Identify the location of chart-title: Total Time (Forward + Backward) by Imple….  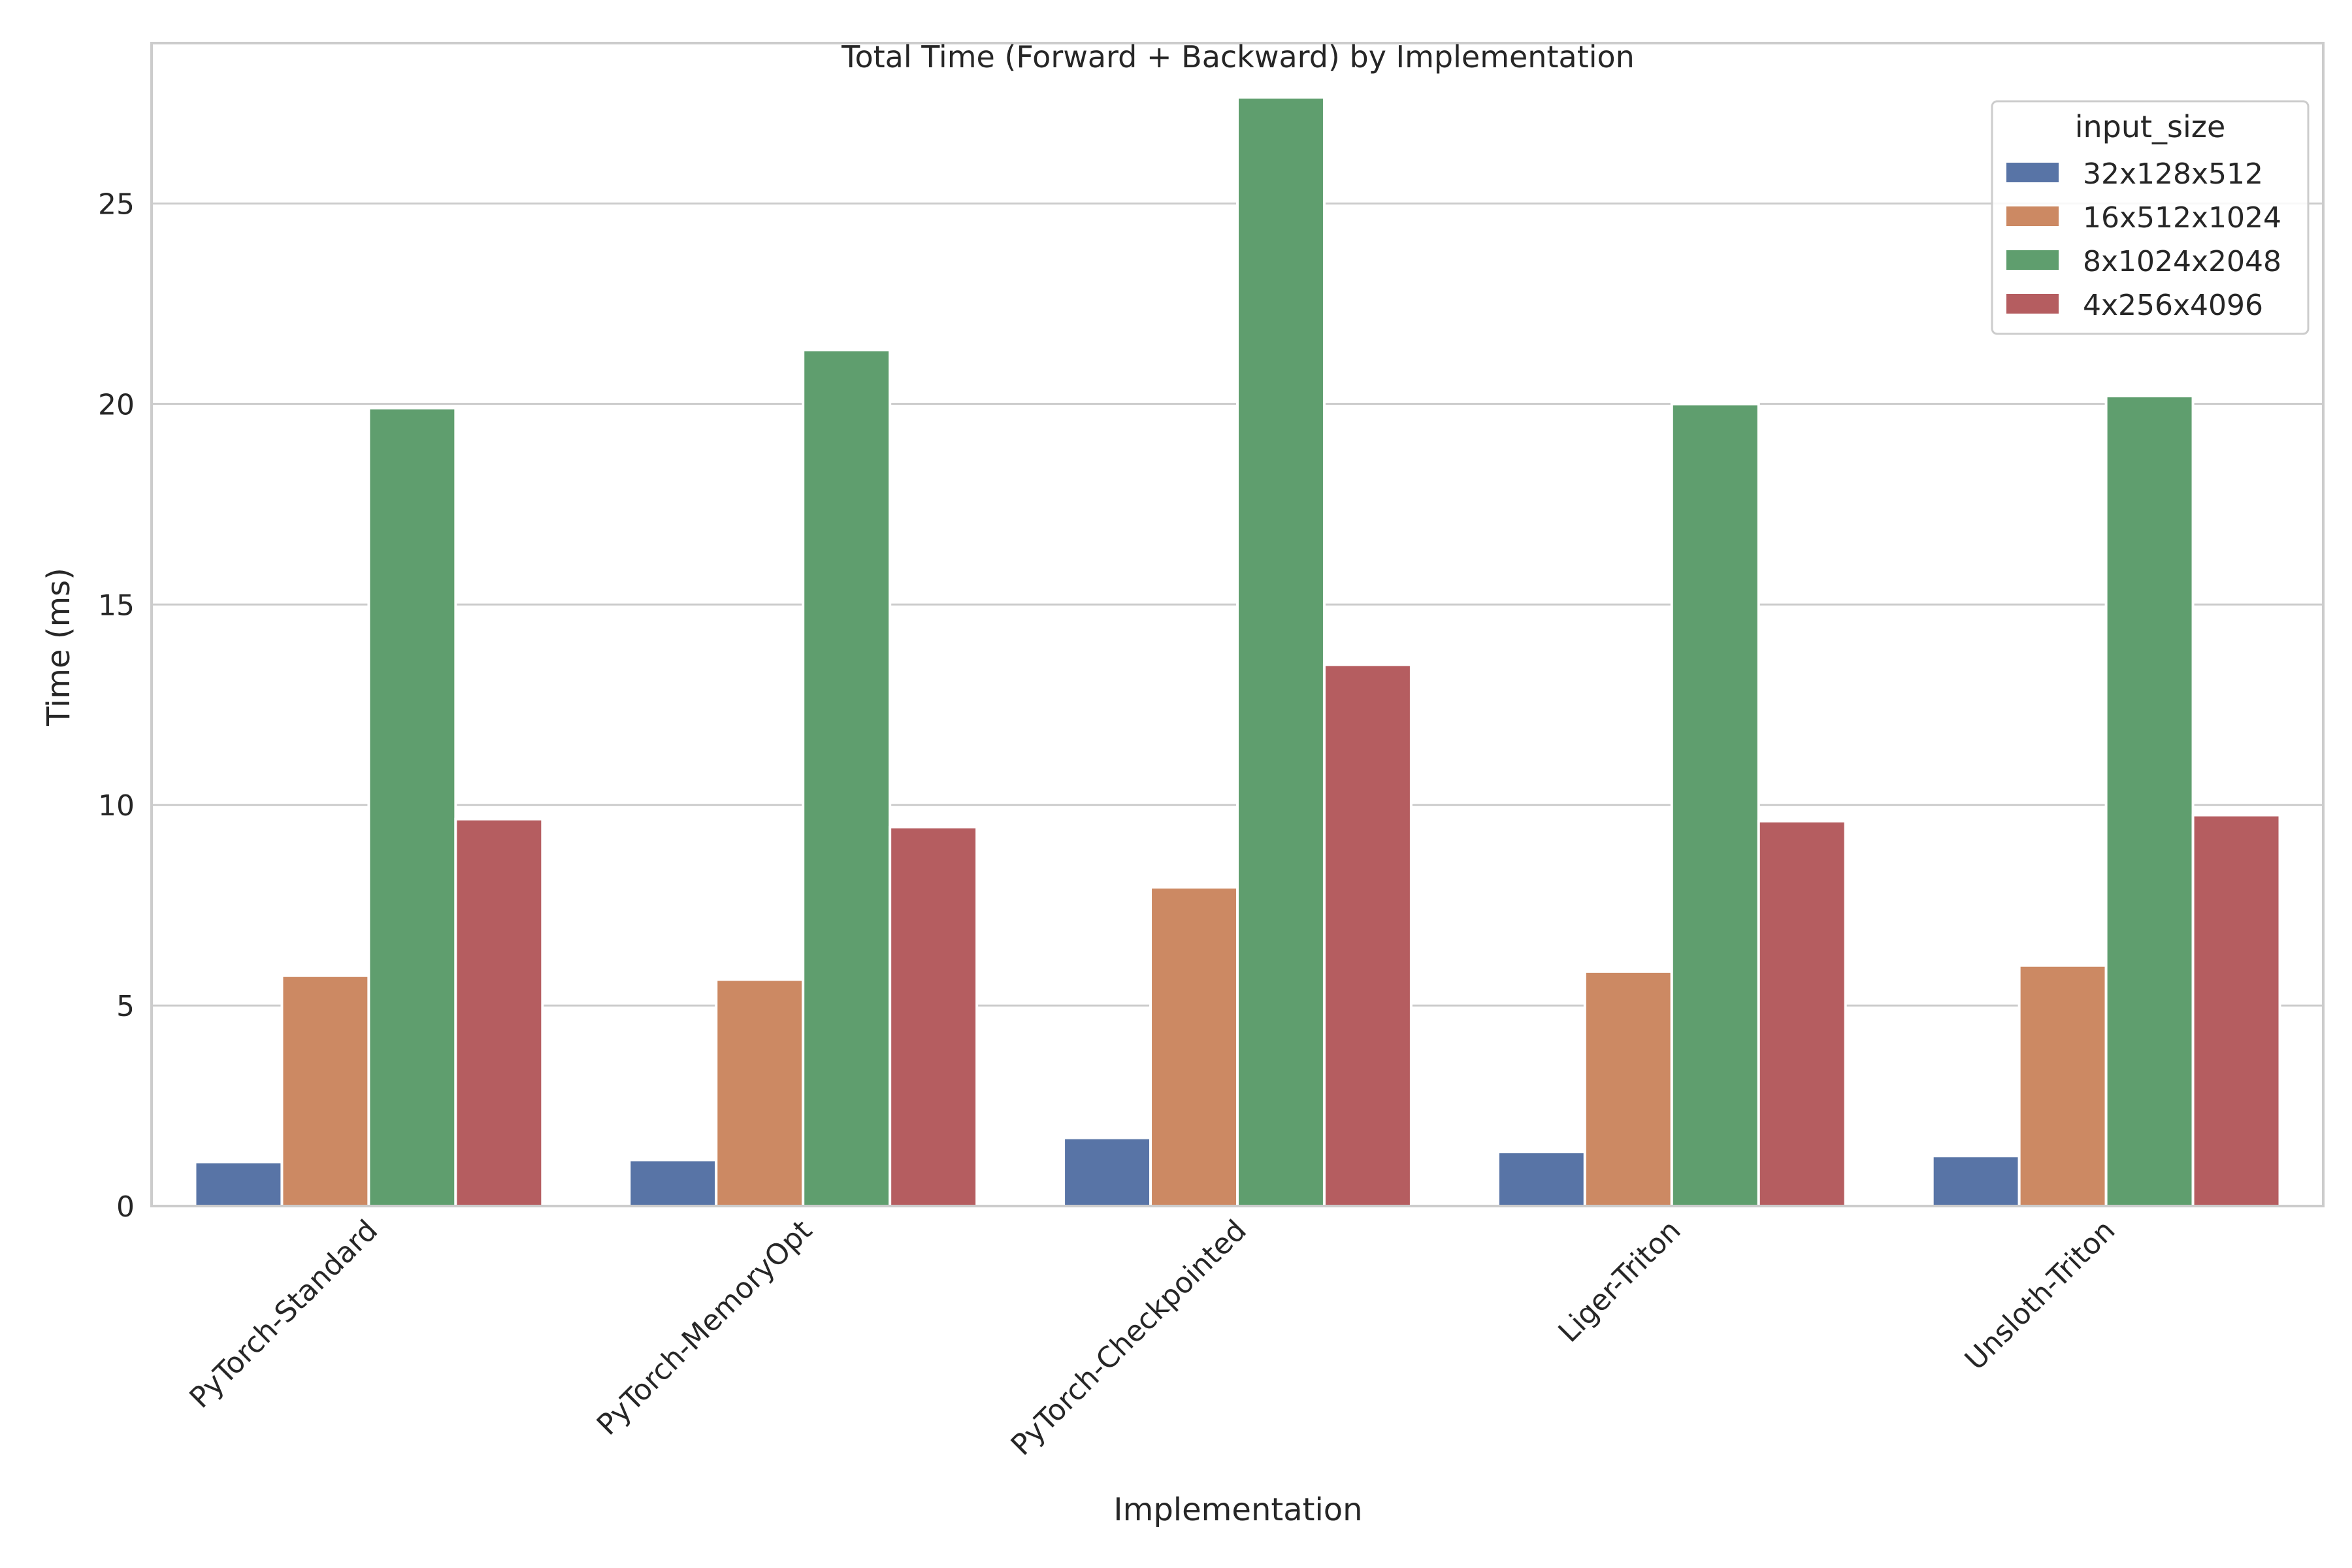
(1238, 56).